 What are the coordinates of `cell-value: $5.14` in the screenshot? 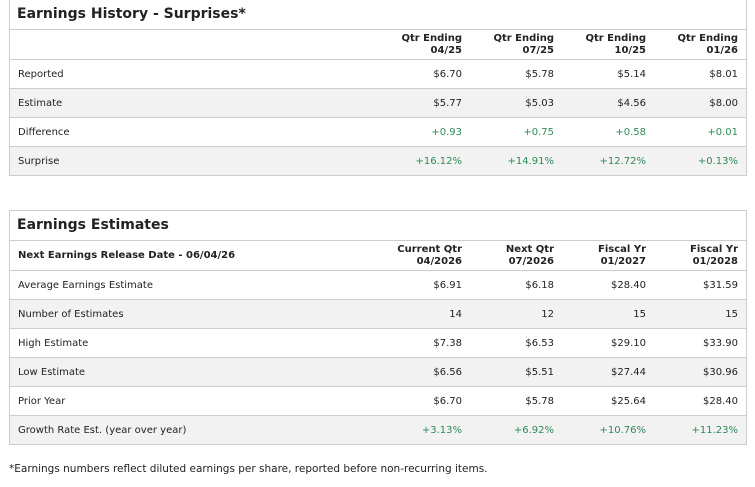 It's located at (608, 74).